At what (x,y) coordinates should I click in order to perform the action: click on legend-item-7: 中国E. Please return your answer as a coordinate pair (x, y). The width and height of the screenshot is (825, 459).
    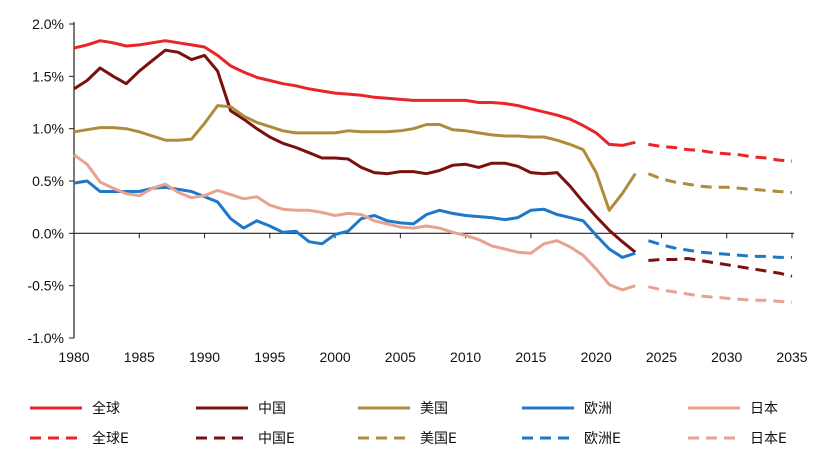
    Looking at the image, I should click on (245, 439).